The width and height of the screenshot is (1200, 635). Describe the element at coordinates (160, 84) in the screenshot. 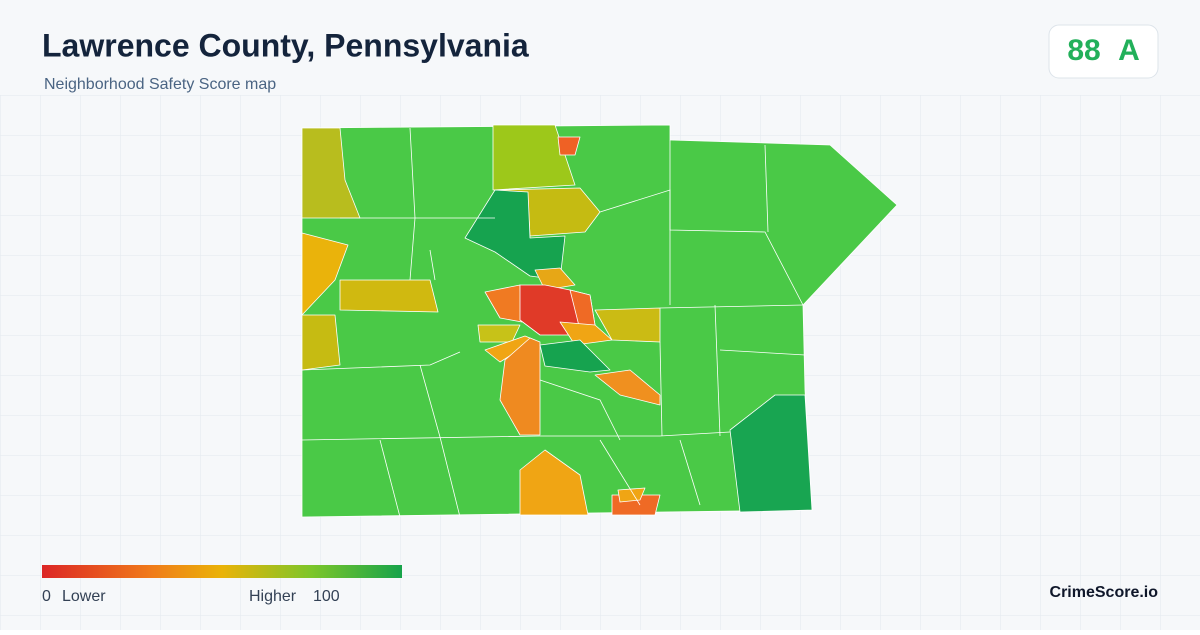

I see `subtitle: Neighborhood Safety Score map` at that location.